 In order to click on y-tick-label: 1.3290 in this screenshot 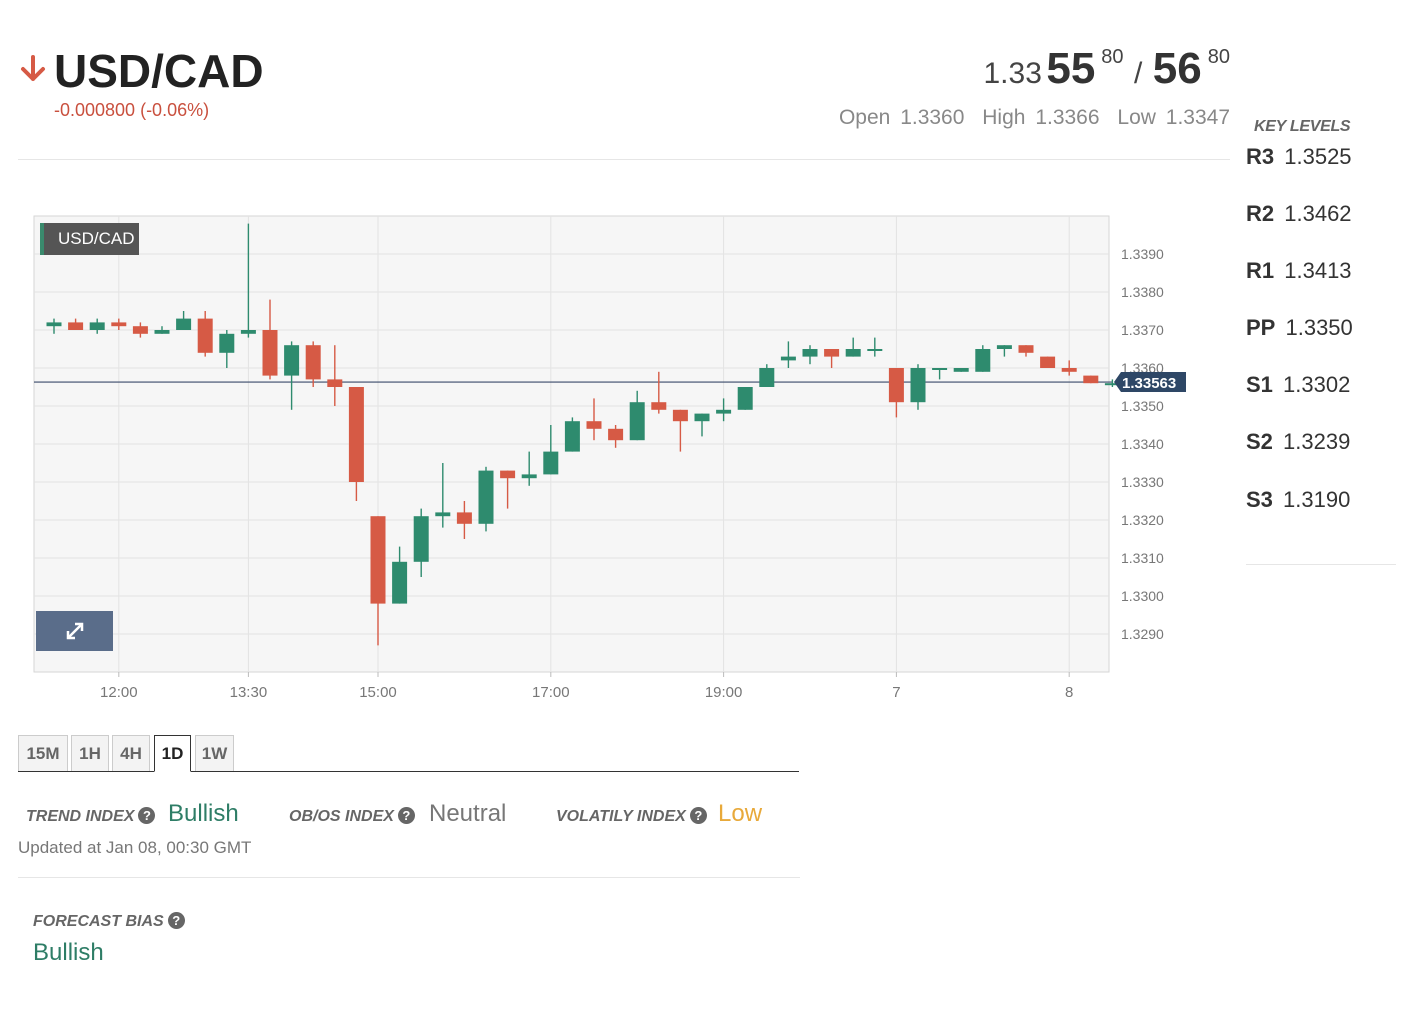, I will do `click(1142, 634)`.